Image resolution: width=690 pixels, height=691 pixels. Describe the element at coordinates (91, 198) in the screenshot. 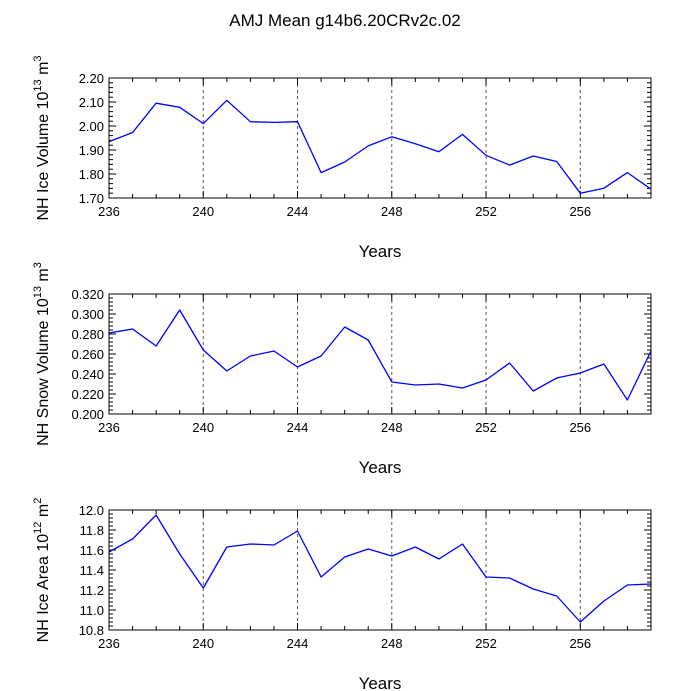

I see `y-tick-label: 1.70` at that location.